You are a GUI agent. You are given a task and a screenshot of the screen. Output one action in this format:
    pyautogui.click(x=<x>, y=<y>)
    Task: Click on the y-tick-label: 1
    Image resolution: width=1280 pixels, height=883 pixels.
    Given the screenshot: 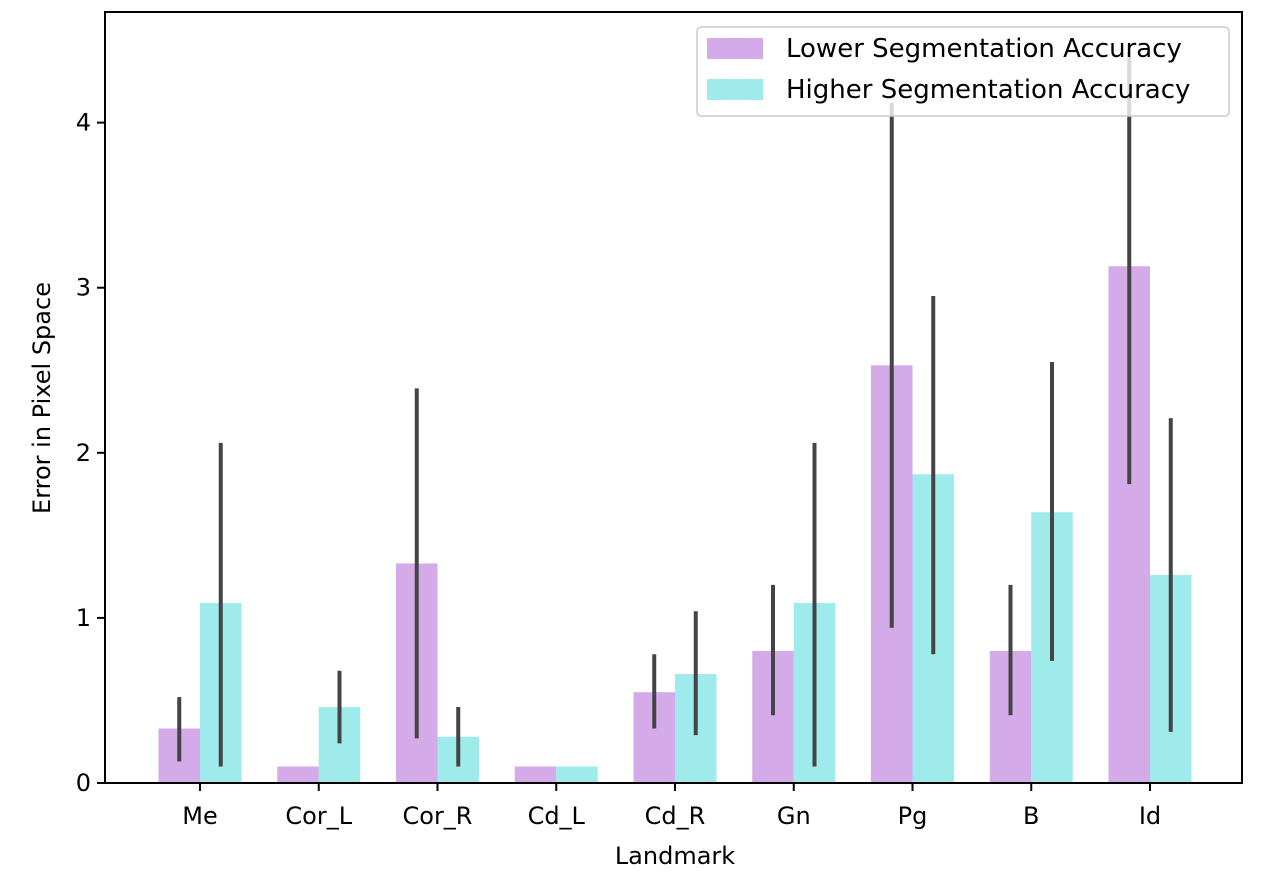 What is the action you would take?
    pyautogui.click(x=83, y=618)
    